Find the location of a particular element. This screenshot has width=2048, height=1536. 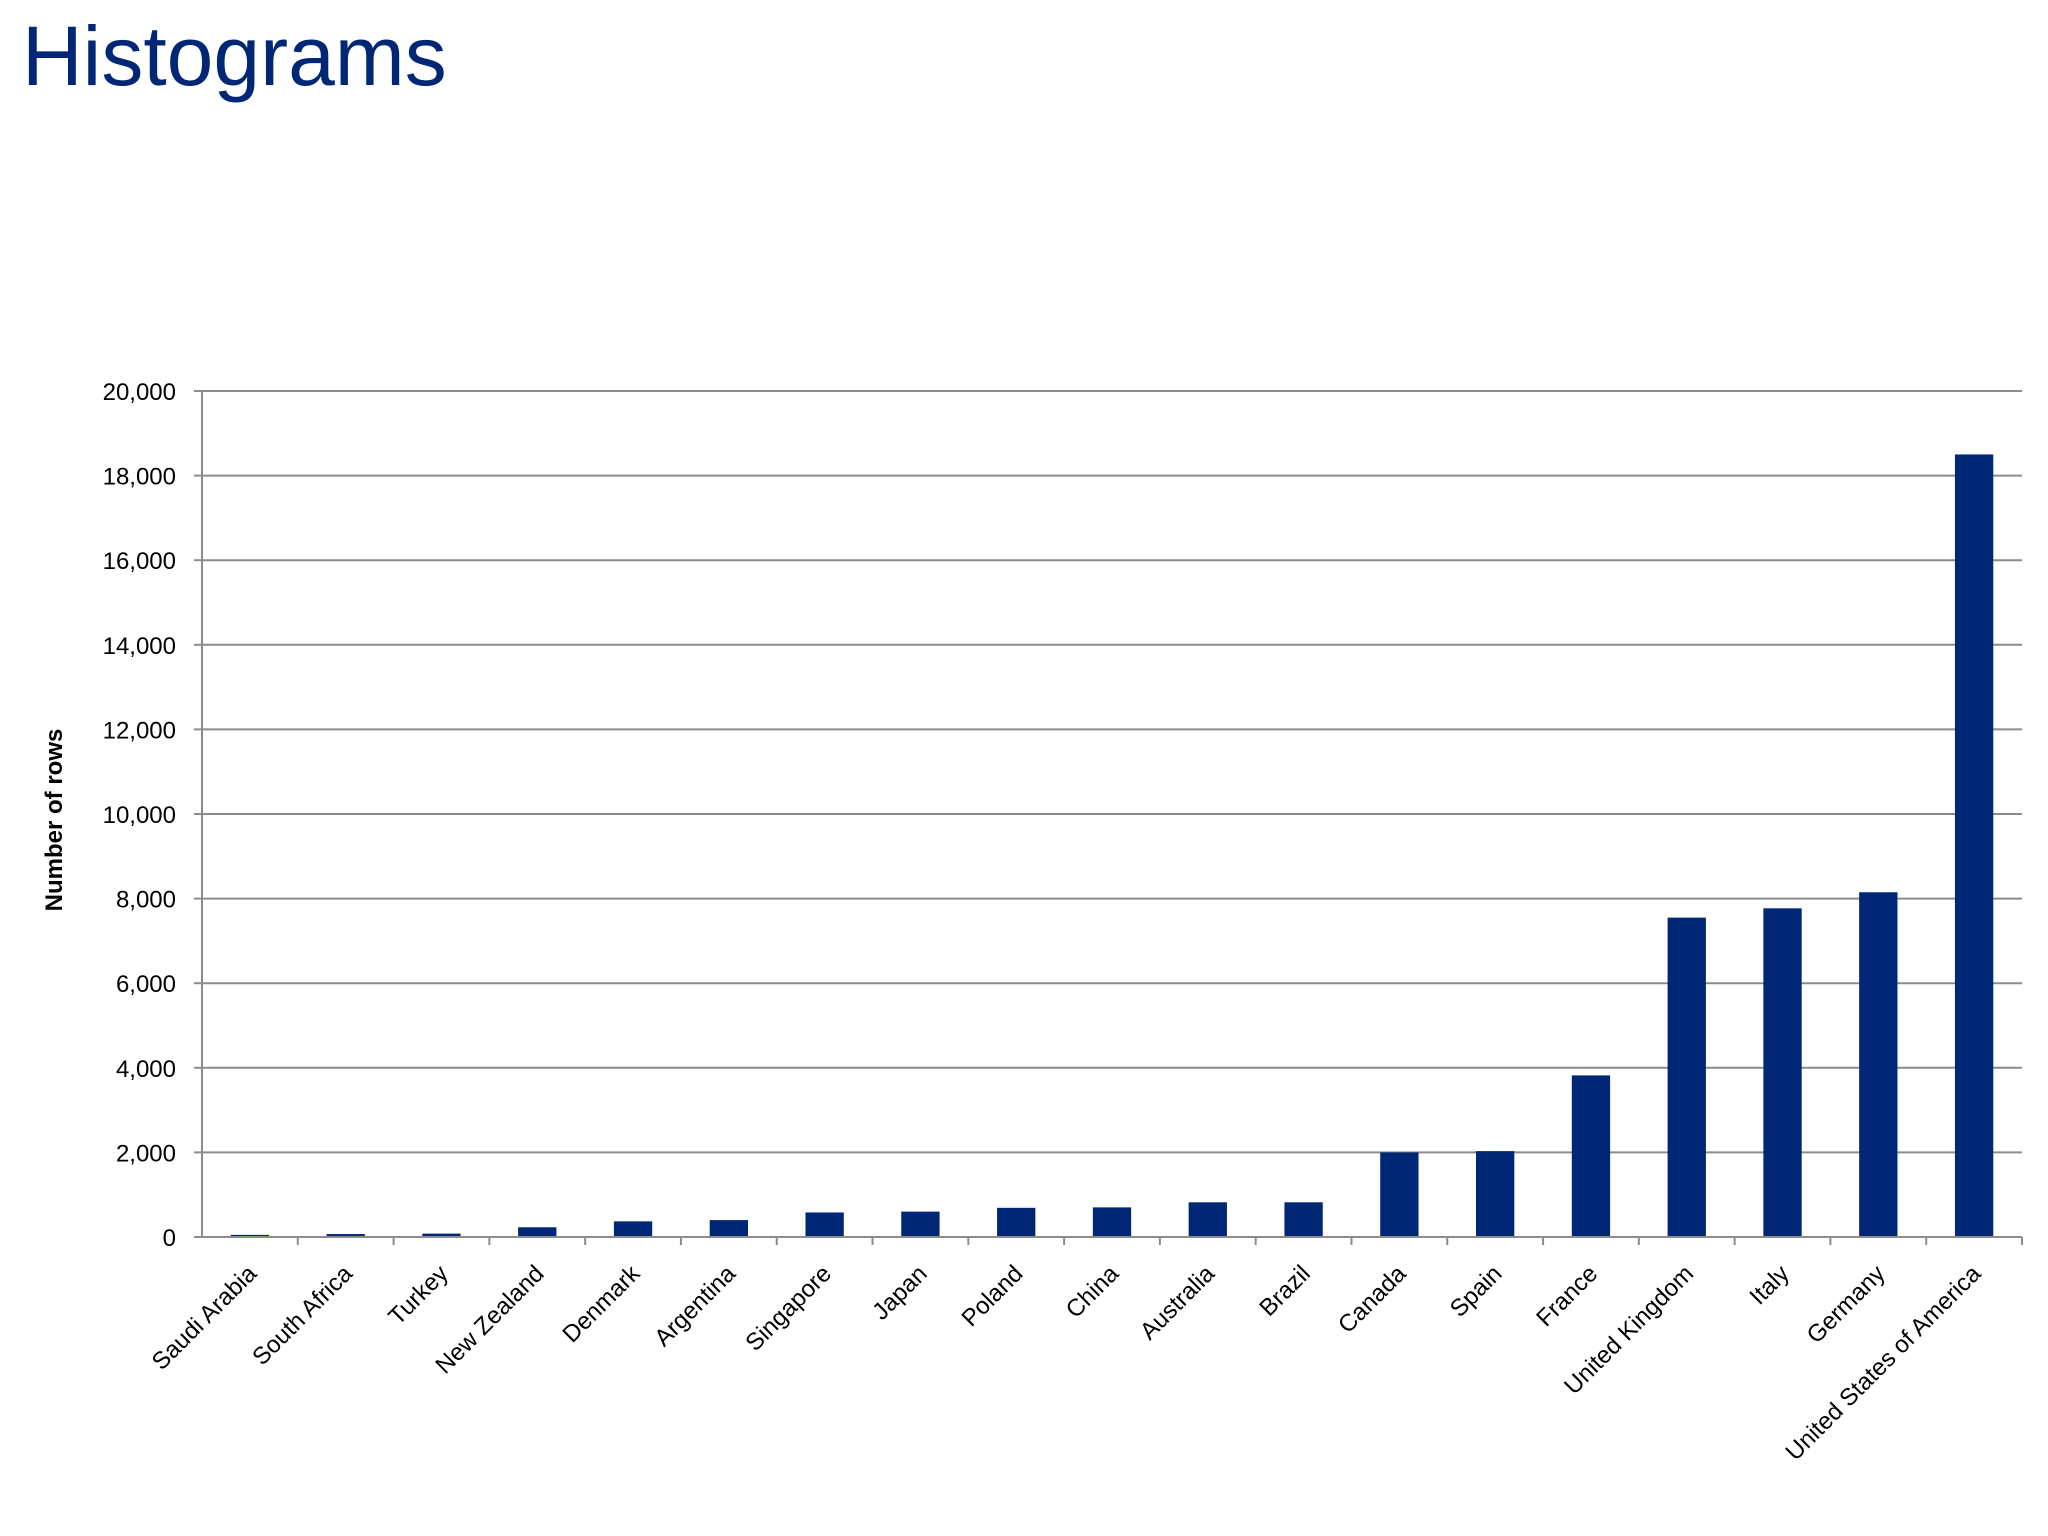

y-tick-label: 10,000 is located at coordinates (139, 815).